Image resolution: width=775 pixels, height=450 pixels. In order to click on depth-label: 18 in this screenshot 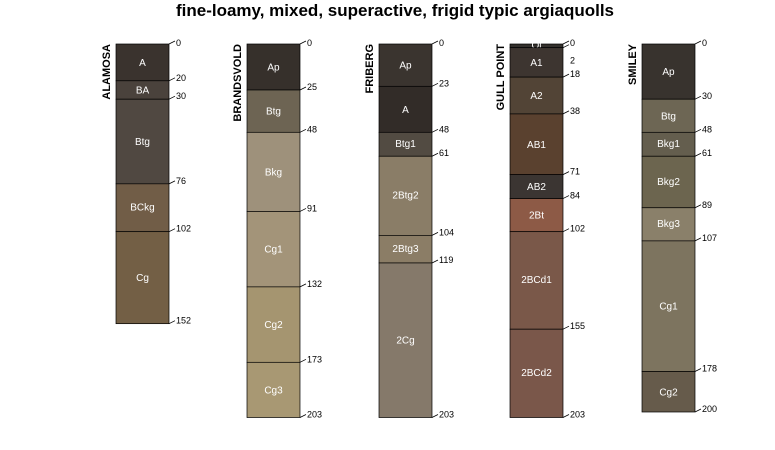, I will do `click(575, 74)`.